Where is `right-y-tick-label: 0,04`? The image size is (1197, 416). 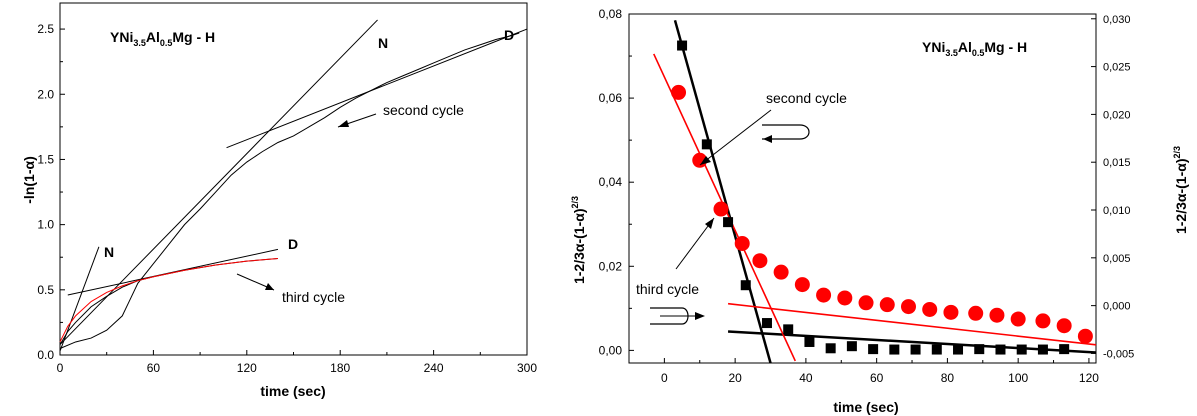
right-y-tick-label: 0,04 is located at coordinates (611, 182).